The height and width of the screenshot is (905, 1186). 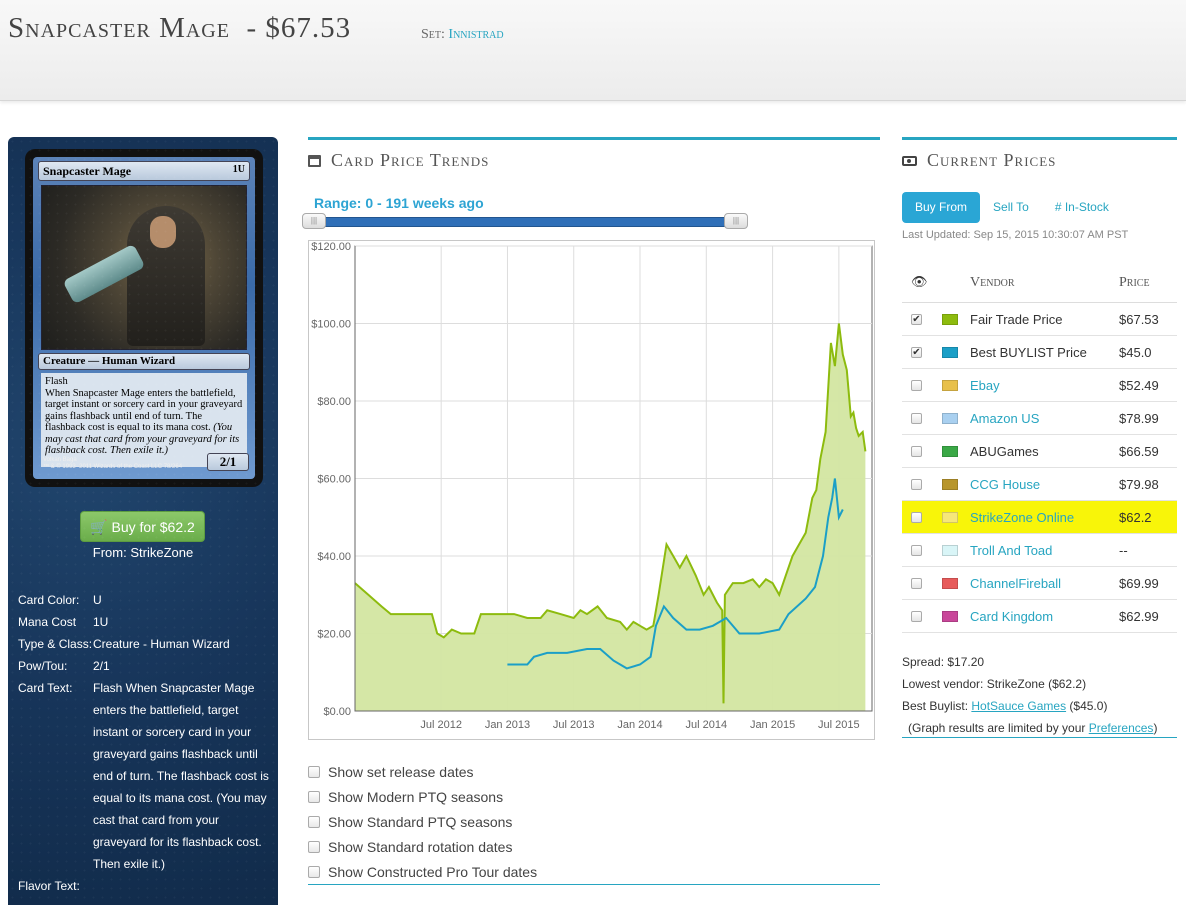 What do you see at coordinates (433, 871) in the screenshot?
I see `chart-option-label: Show Constructed Pro Tour dates` at bounding box center [433, 871].